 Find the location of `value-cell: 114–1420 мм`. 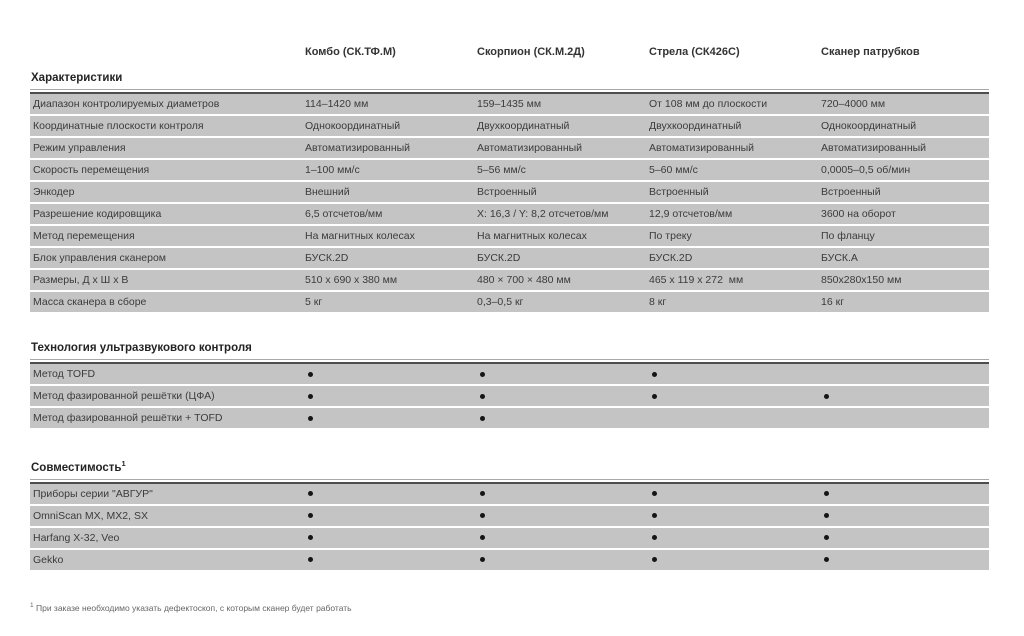

value-cell: 114–1420 мм is located at coordinates (337, 104).